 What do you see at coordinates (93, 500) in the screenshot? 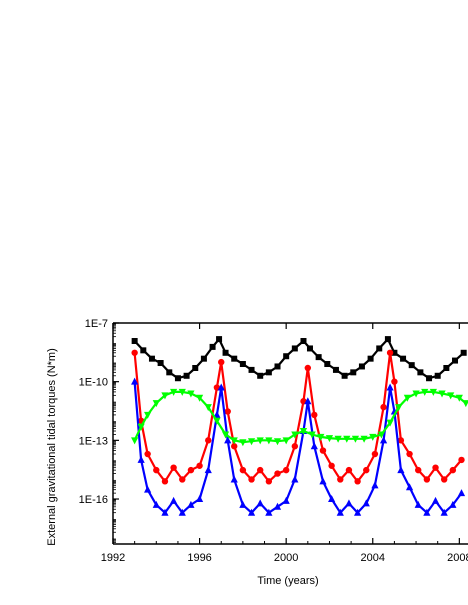
I see `y-tick-label: 1E-16` at bounding box center [93, 500].